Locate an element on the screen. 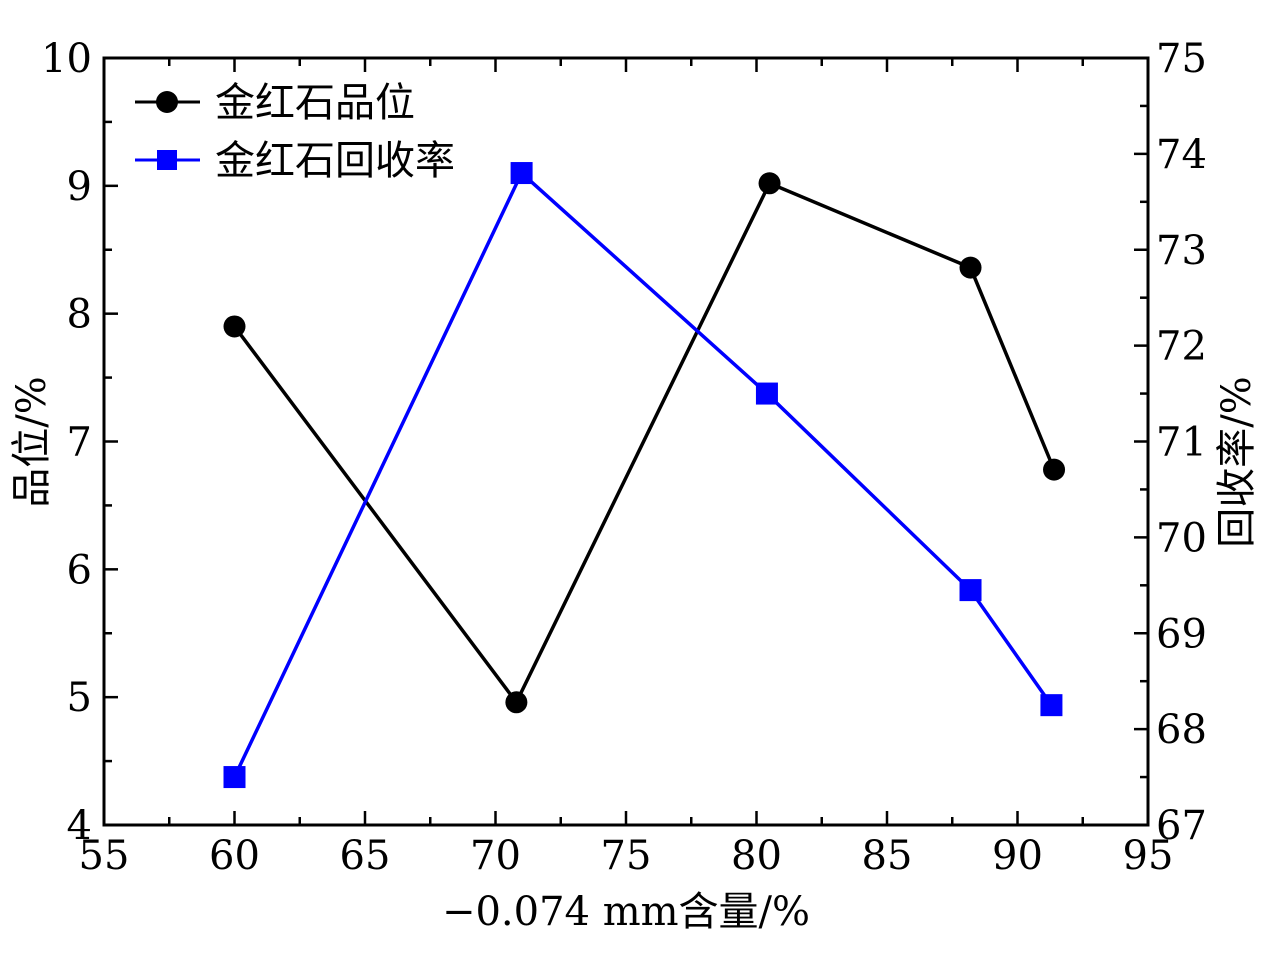 The image size is (1280, 971). y-right-tick-label: 71 is located at coordinates (1181, 443).